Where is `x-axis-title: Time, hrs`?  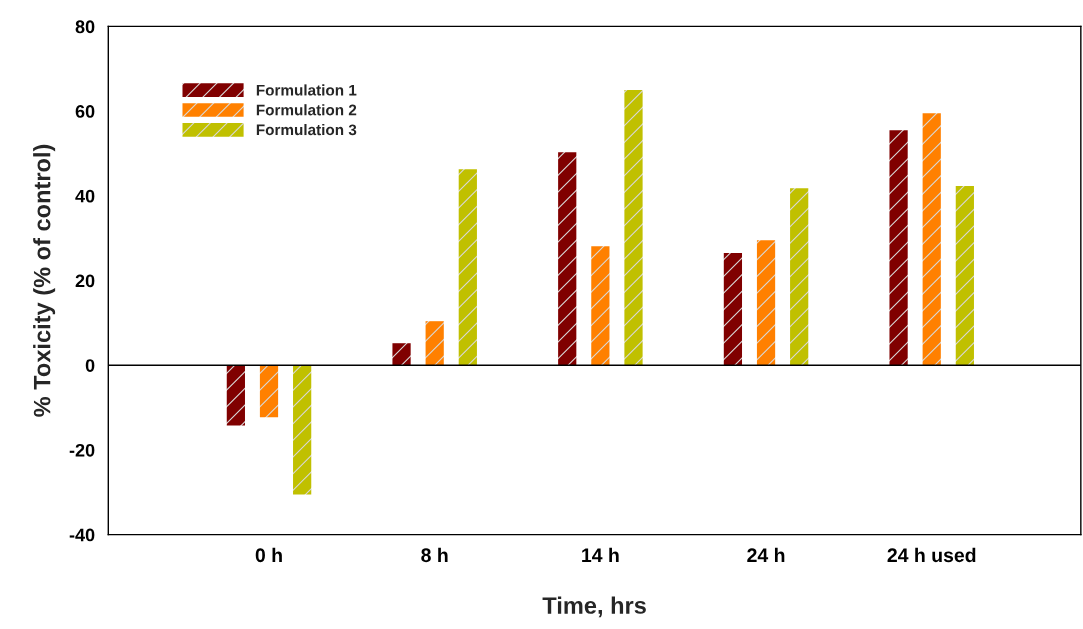 x-axis-title: Time, hrs is located at coordinates (594, 607).